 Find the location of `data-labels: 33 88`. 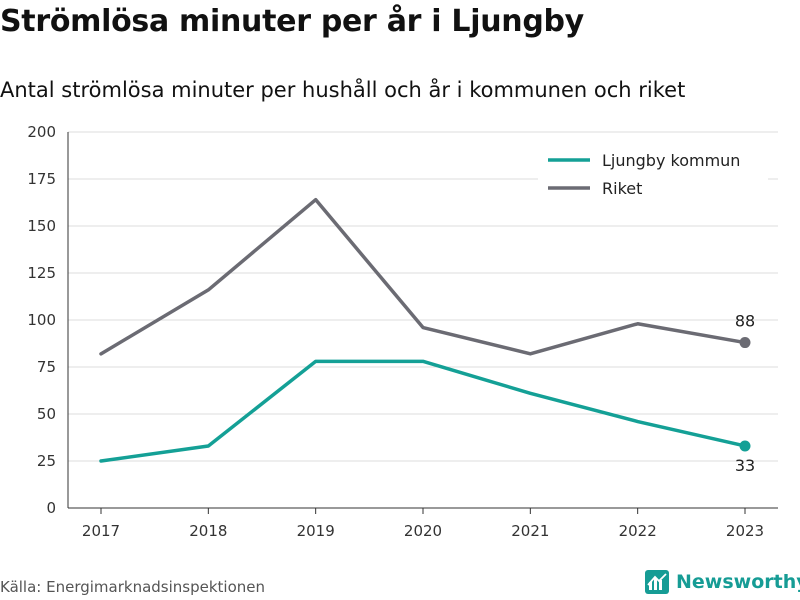

data-labels: 33 88 is located at coordinates (745, 393).